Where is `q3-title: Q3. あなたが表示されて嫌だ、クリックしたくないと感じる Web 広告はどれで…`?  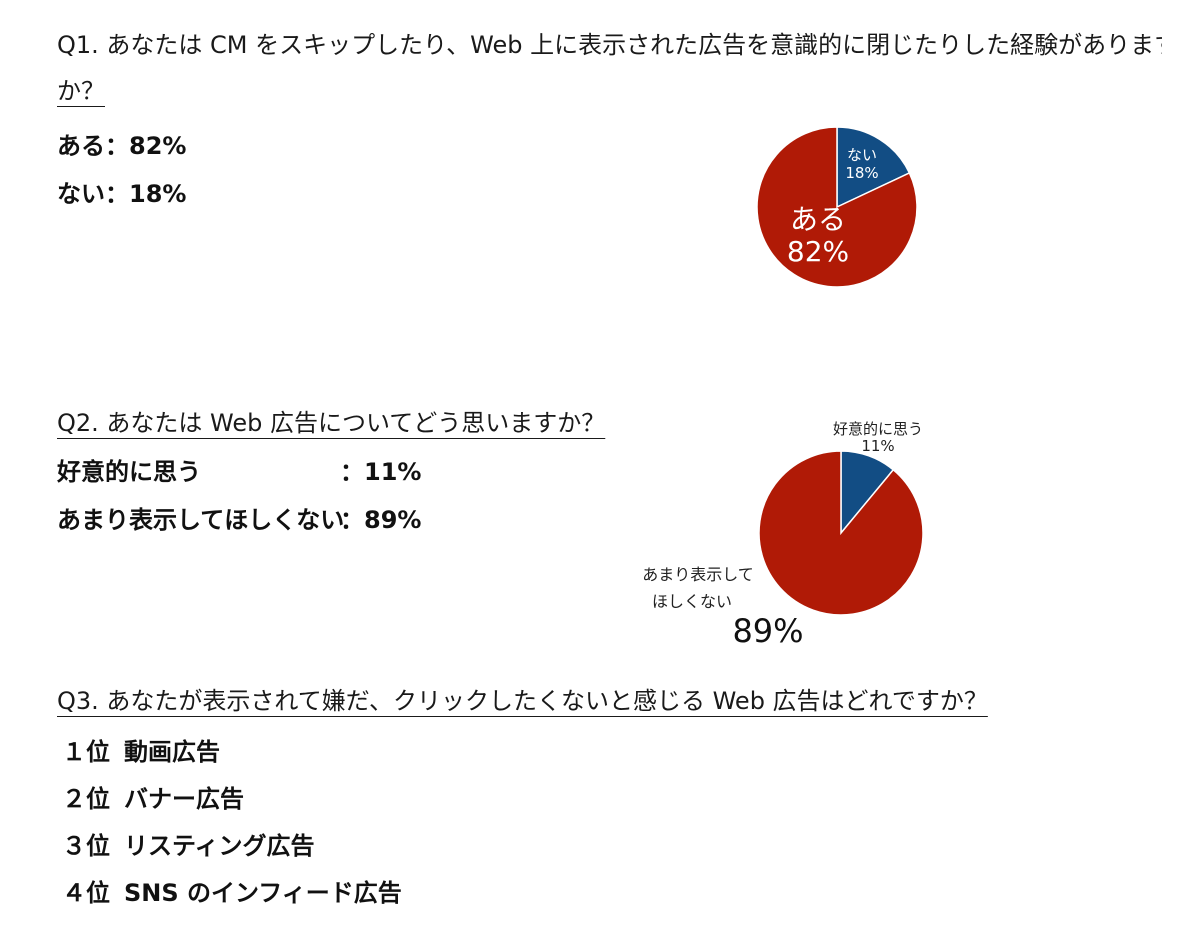 q3-title: Q3. あなたが表示されて嫌だ、クリックしたくないと感じる Web 広告はどれで… is located at coordinates (522, 701).